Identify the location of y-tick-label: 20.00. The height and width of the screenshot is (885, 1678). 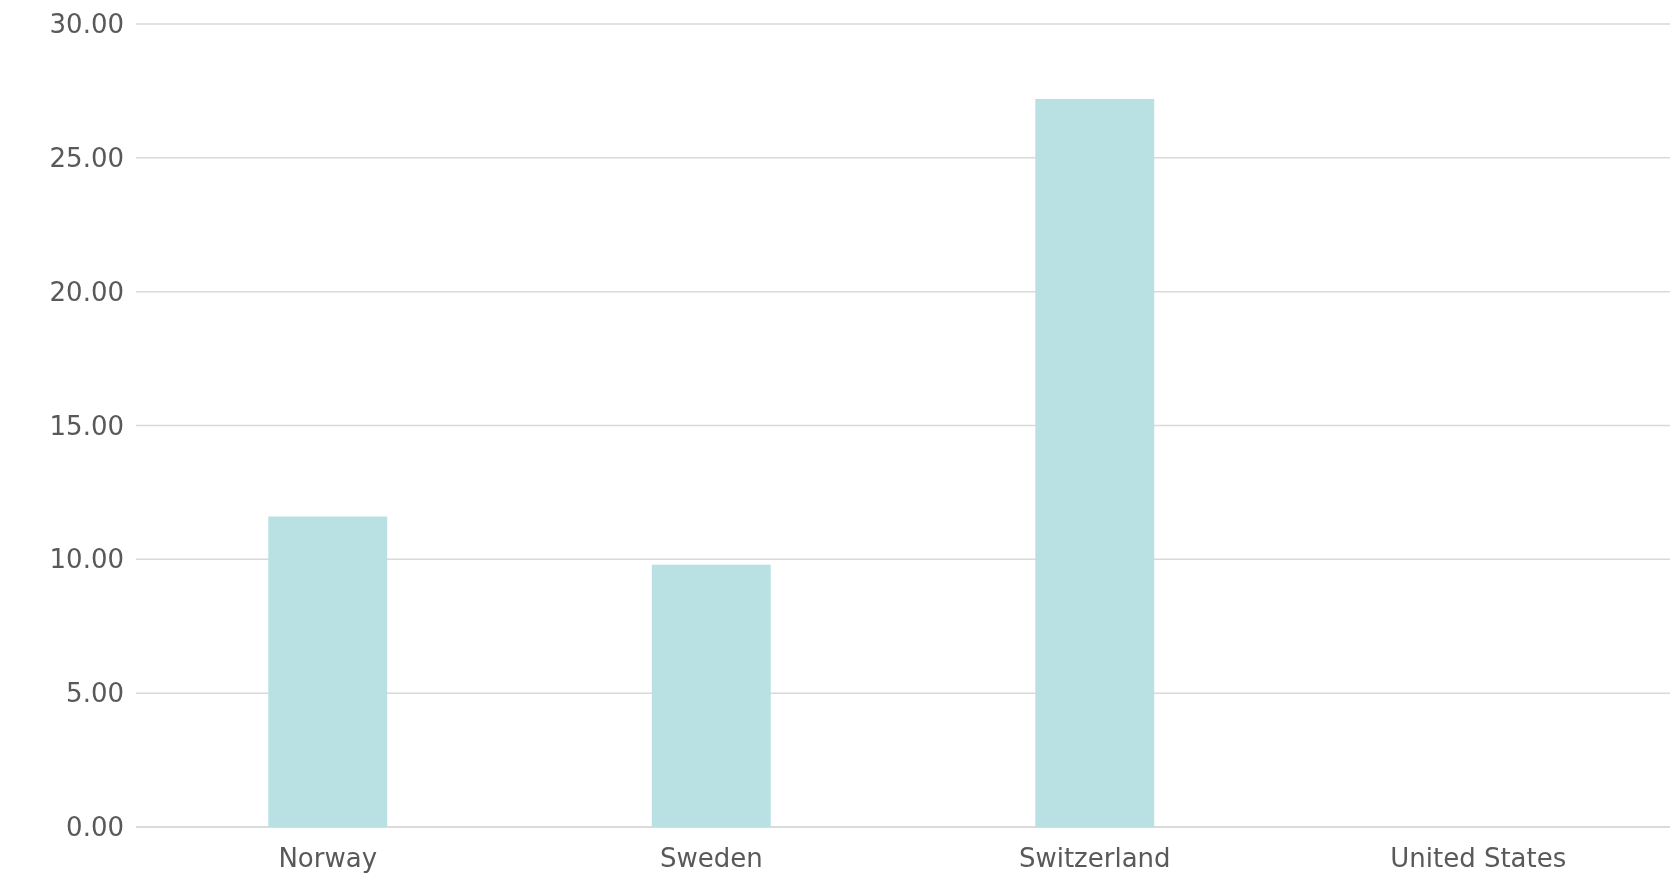
(86, 291).